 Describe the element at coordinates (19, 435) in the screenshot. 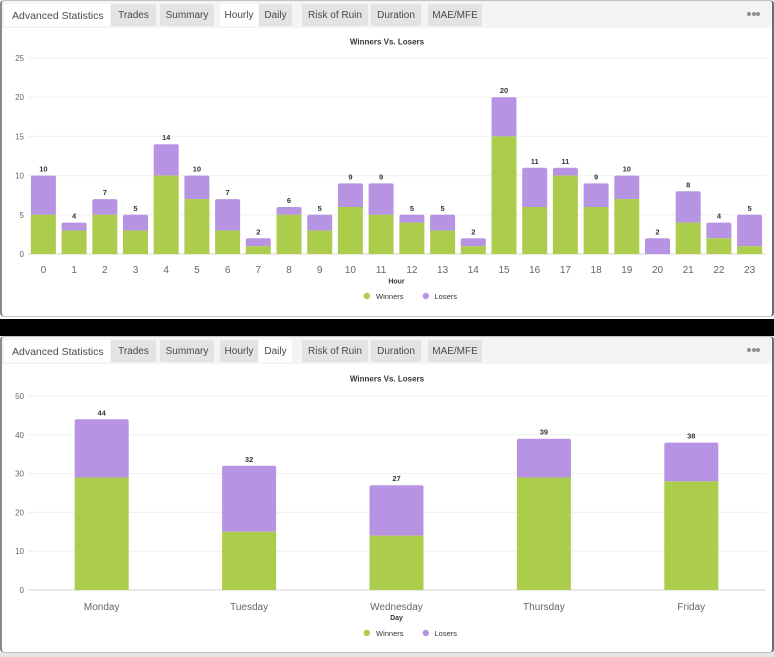

I see `svg-text: 40` at that location.